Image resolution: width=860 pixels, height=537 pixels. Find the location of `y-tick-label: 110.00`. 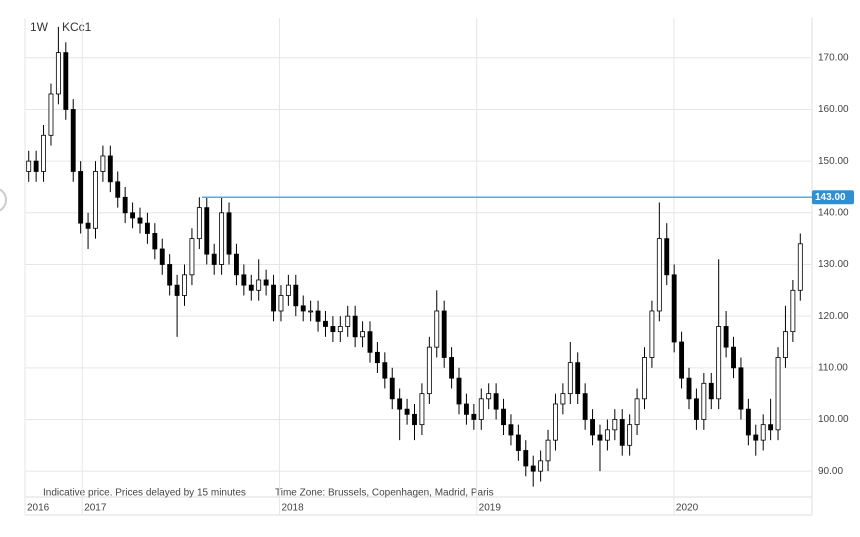

y-tick-label: 110.00 is located at coordinates (833, 367).